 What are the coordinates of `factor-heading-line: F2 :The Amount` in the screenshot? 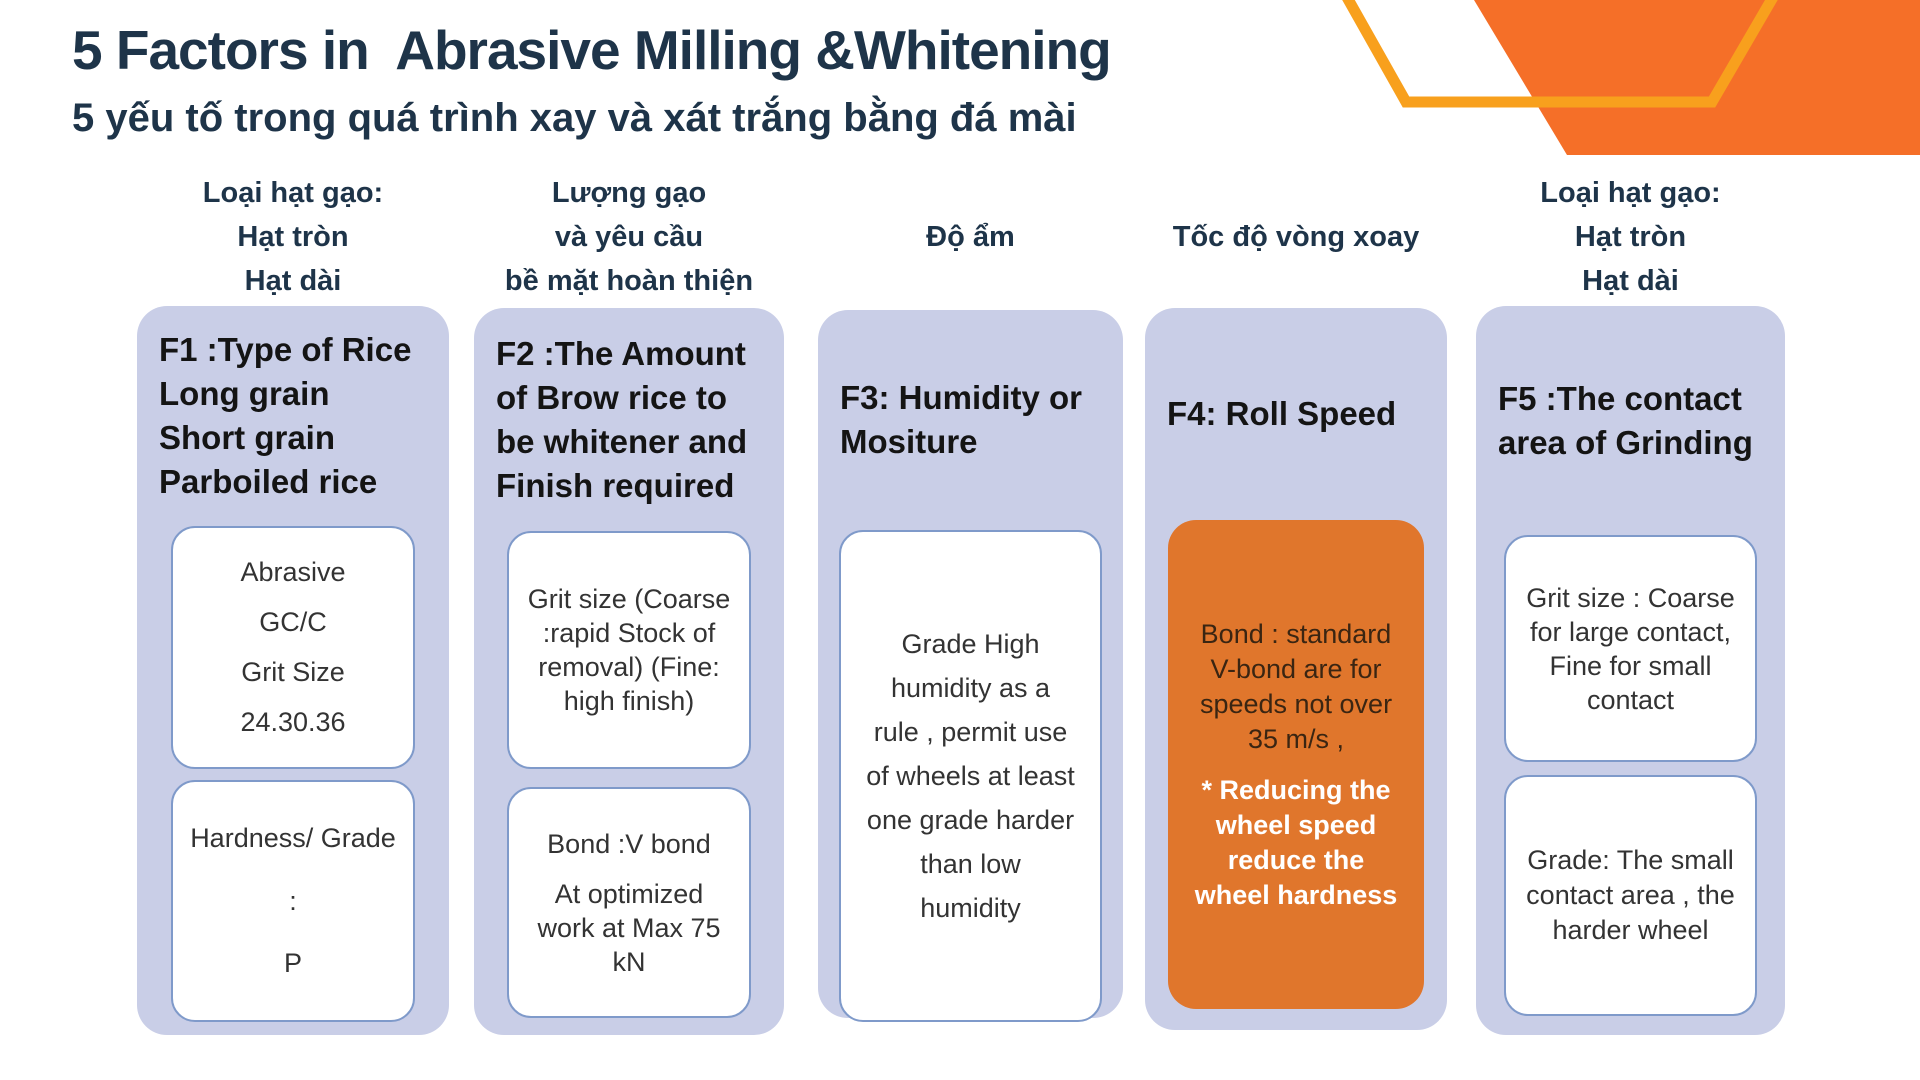 It's located at (621, 353).